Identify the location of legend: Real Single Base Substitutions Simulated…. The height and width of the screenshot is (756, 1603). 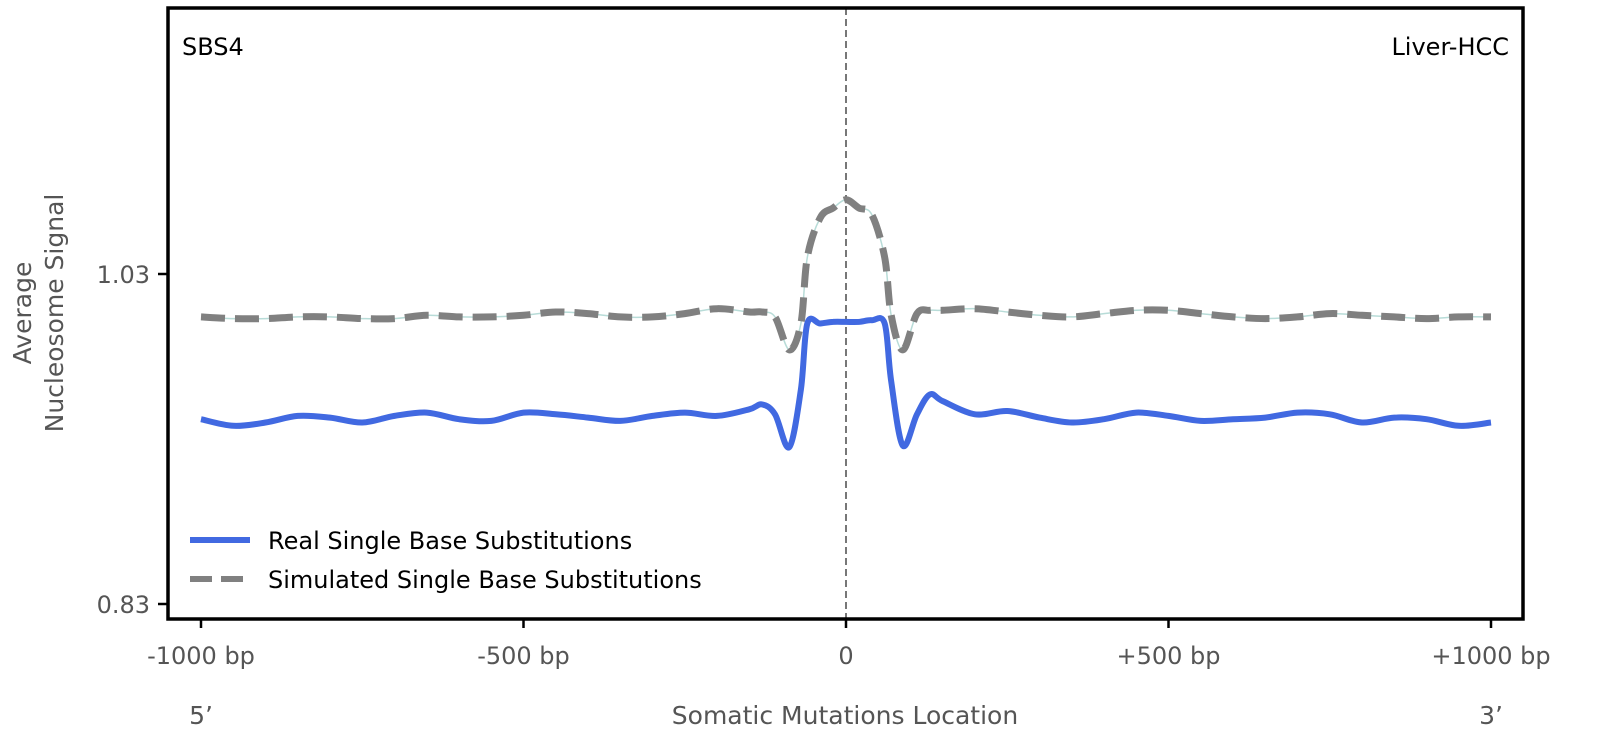
(446, 560).